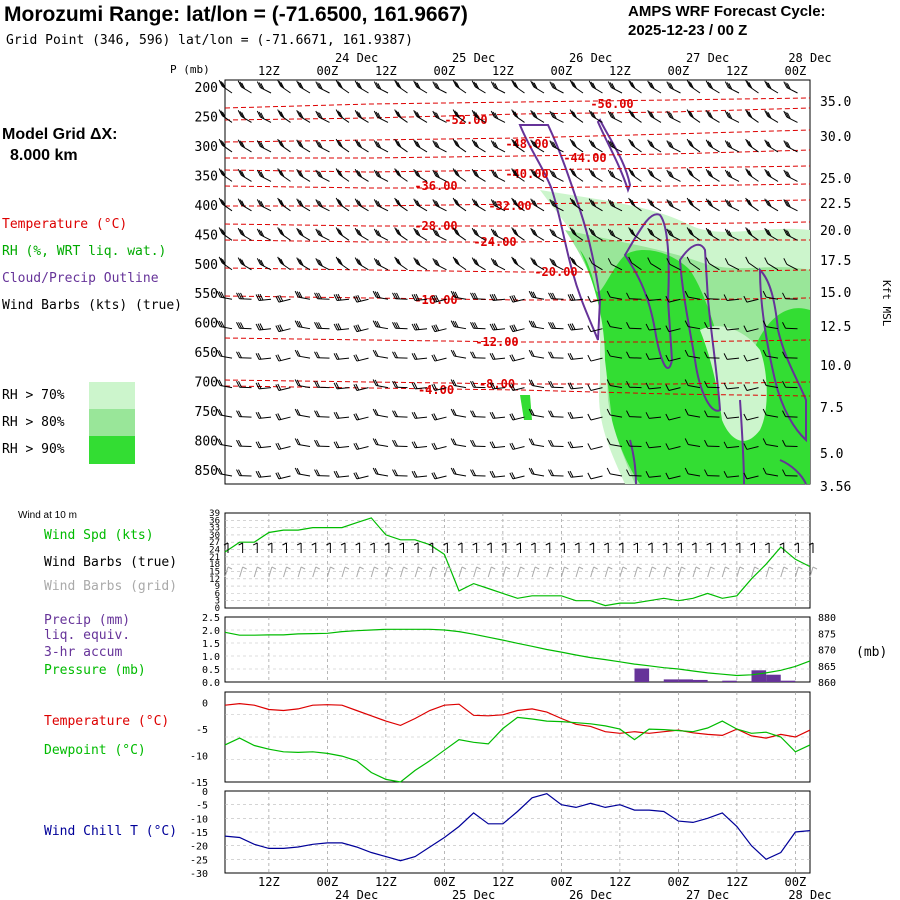 The width and height of the screenshot is (900, 900). Describe the element at coordinates (205, 704) in the screenshot. I see `temperature-tick: 0` at that location.